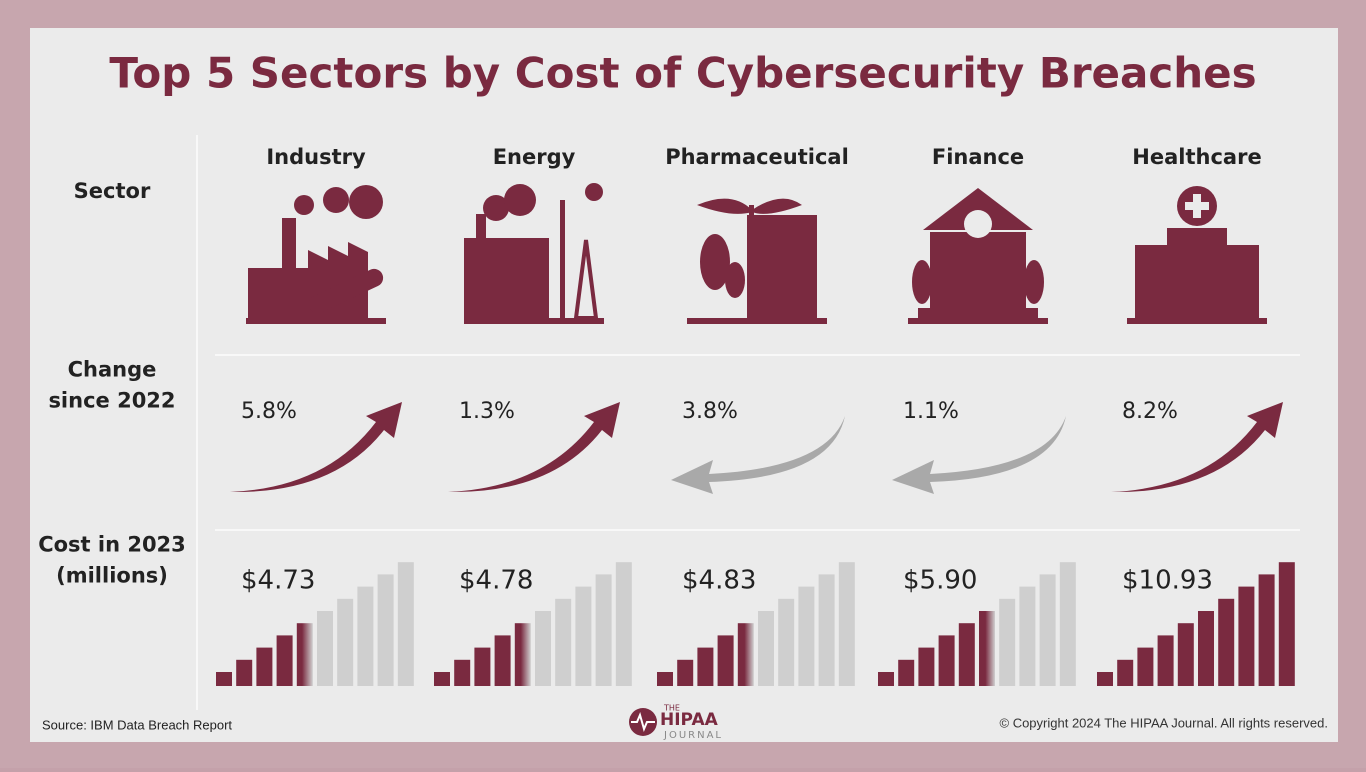  I want to click on row-label: Sector, so click(112, 191).